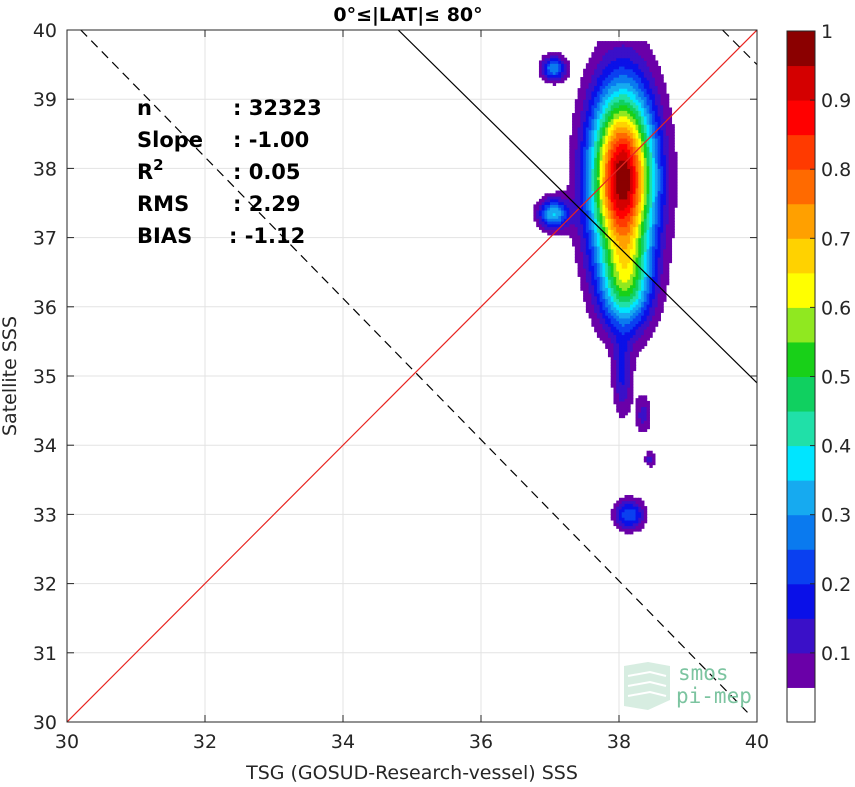  Describe the element at coordinates (67, 742) in the screenshot. I see `x-tick-label: 30` at that location.